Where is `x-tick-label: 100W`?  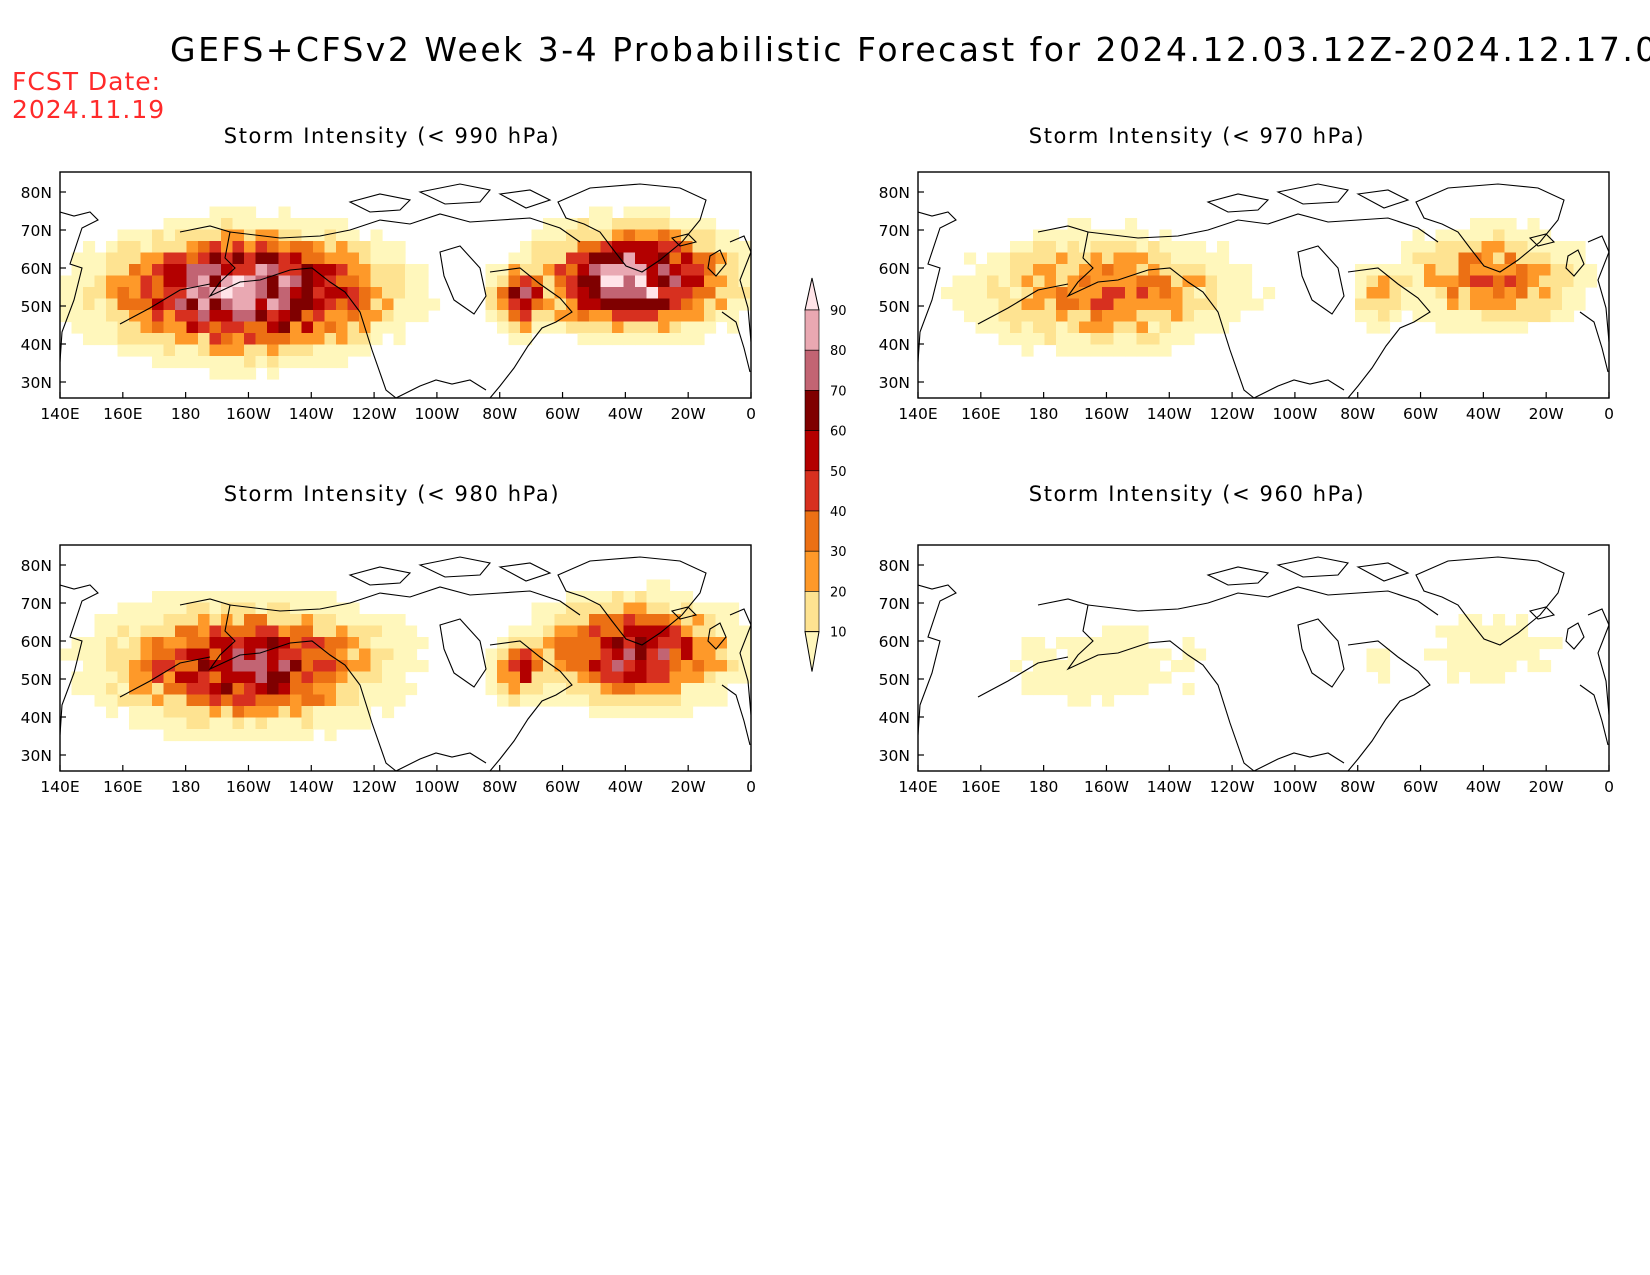
x-tick-label: 100W is located at coordinates (1294, 414).